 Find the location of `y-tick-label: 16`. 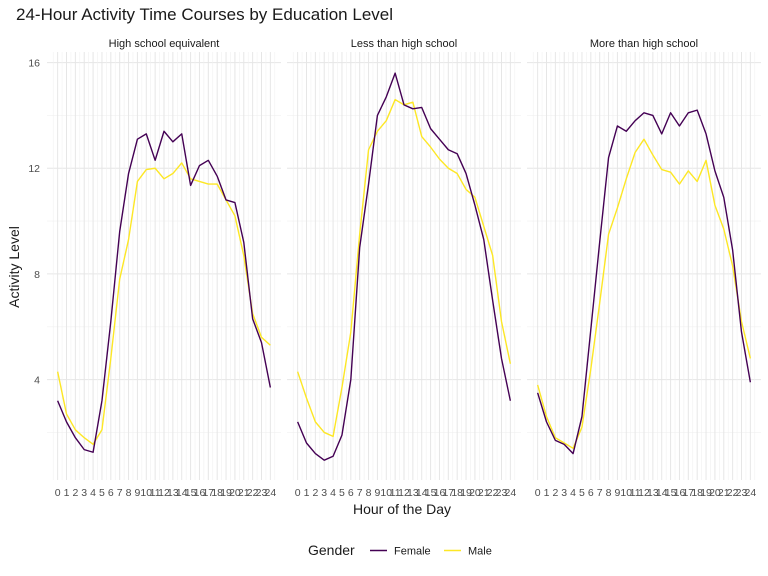

y-tick-label: 16 is located at coordinates (34, 64).